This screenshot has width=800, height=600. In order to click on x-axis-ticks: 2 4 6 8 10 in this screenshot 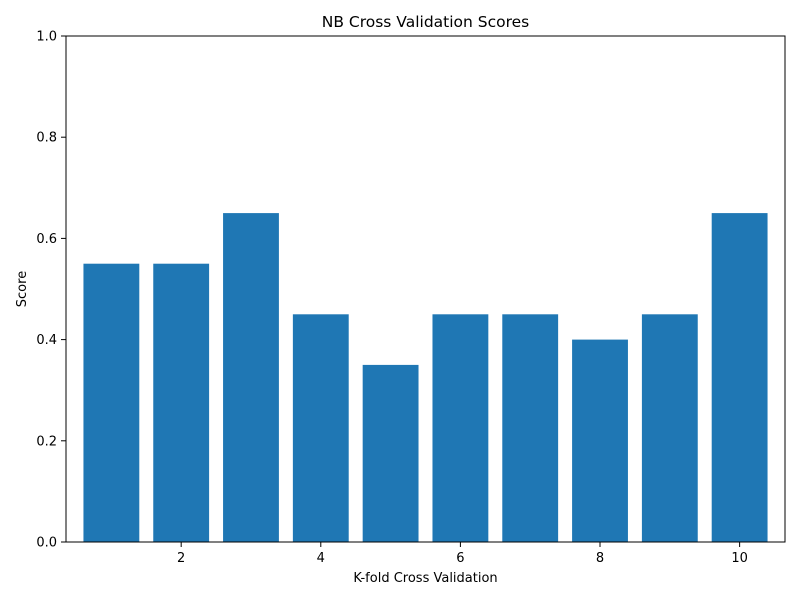, I will do `click(462, 554)`.